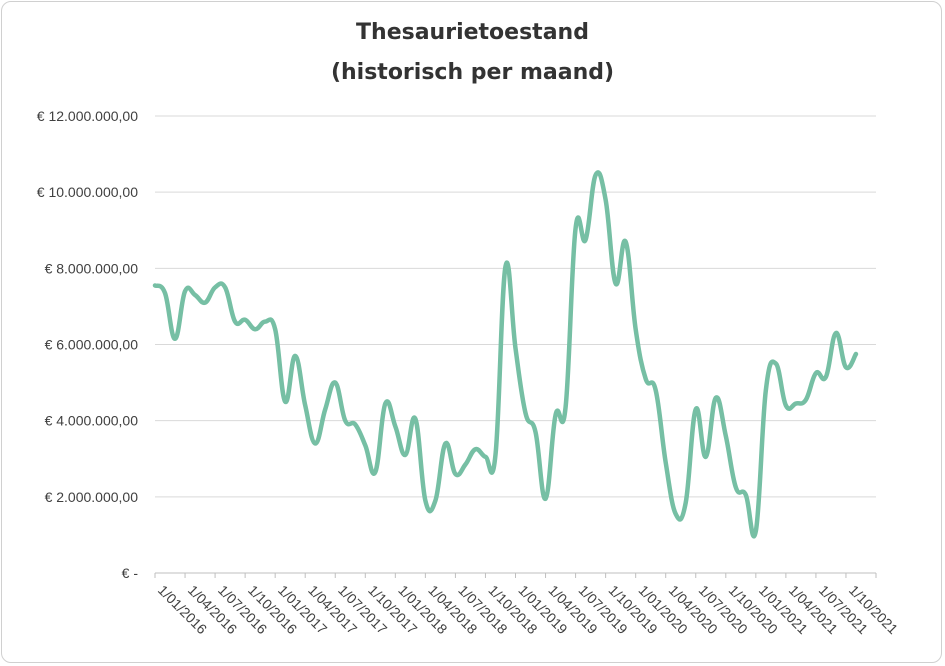 The image size is (945, 666). What do you see at coordinates (92, 345) in the screenshot?
I see `y-tick-label: € 6.000.000,00` at bounding box center [92, 345].